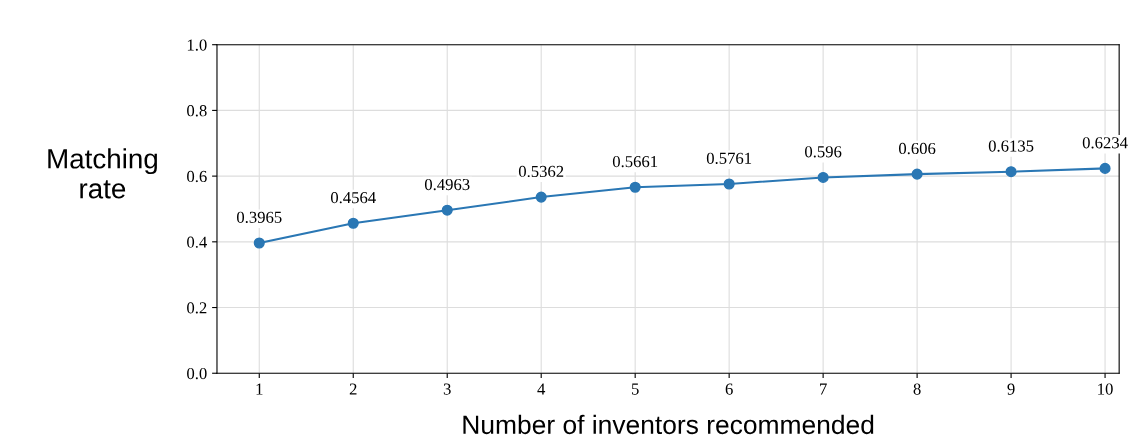 This screenshot has width=1142, height=447. I want to click on data-label: 0.6135, so click(1011, 146).